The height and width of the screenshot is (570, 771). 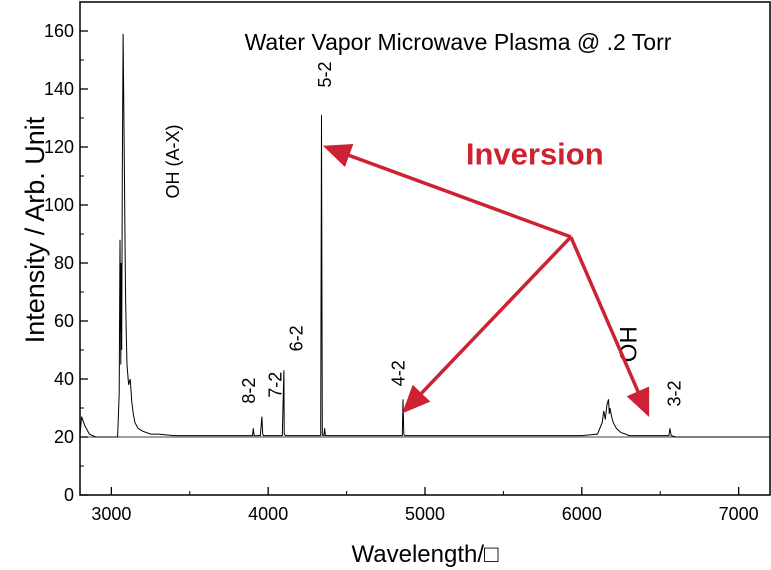 What do you see at coordinates (739, 514) in the screenshot?
I see `x-tick-label: 7000` at bounding box center [739, 514].